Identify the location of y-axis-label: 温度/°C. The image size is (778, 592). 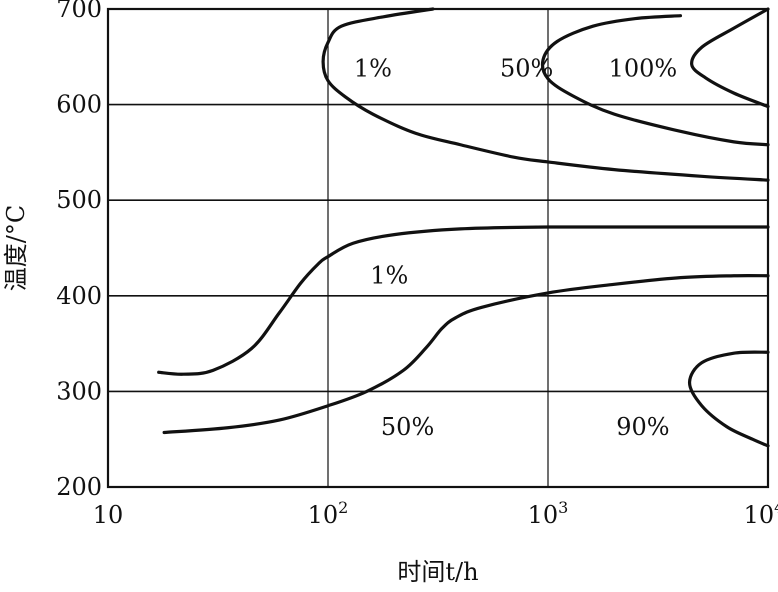
(16, 248).